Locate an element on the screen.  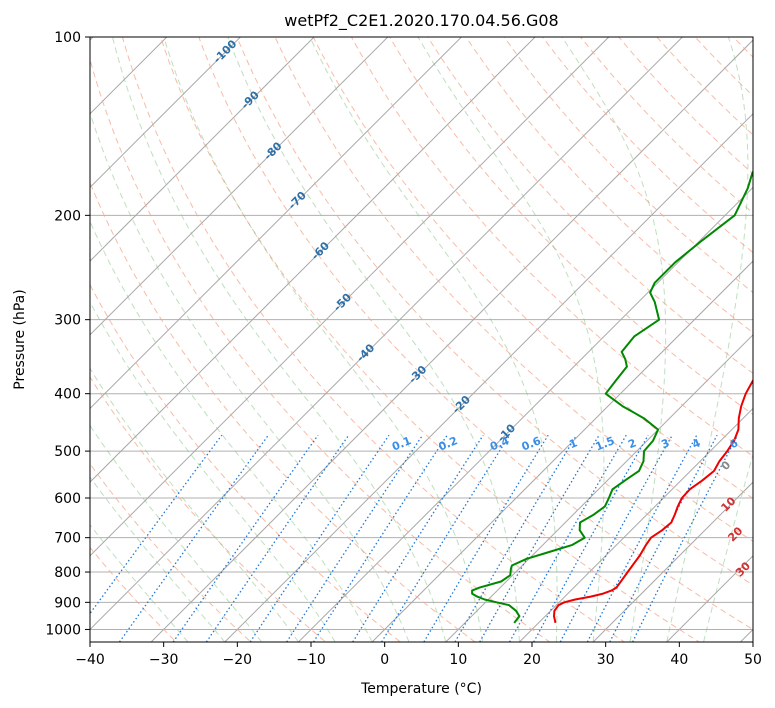
mixing-ratio-label: 4 is located at coordinates (696, 443).